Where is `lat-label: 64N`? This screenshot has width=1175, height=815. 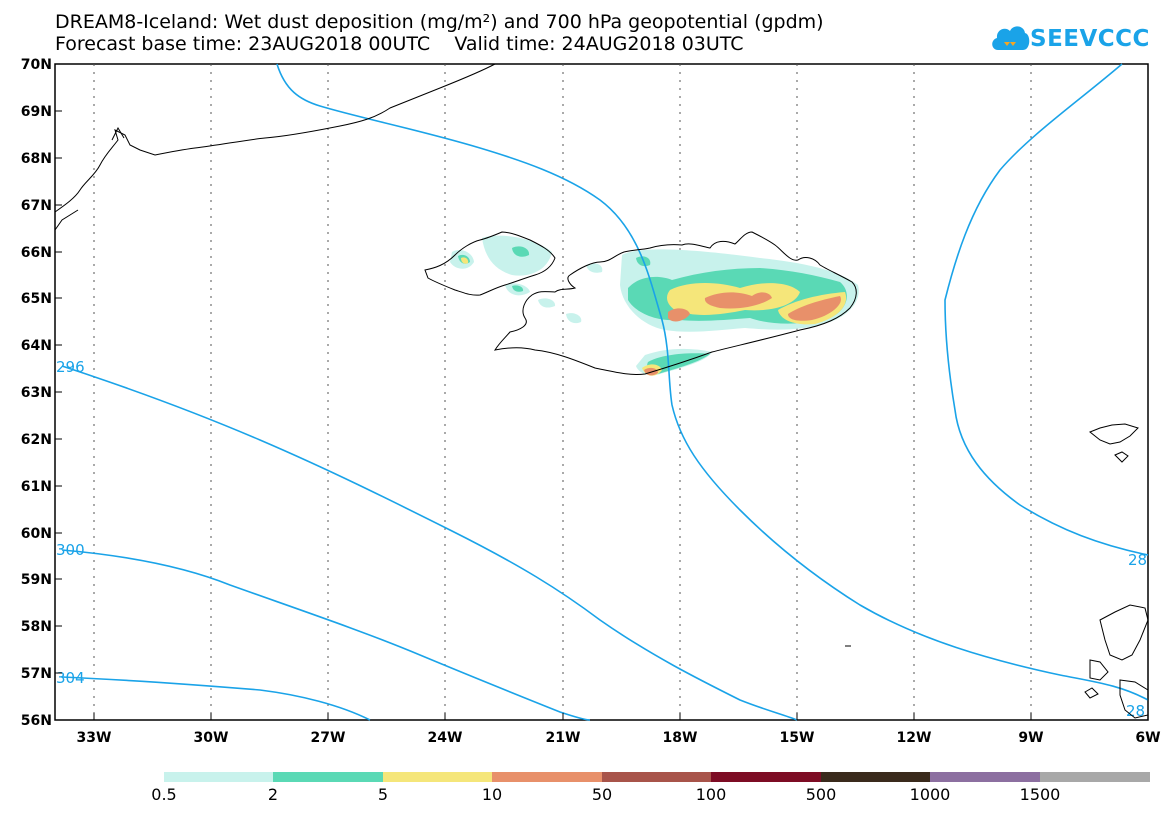
lat-label: 64N is located at coordinates (36, 346).